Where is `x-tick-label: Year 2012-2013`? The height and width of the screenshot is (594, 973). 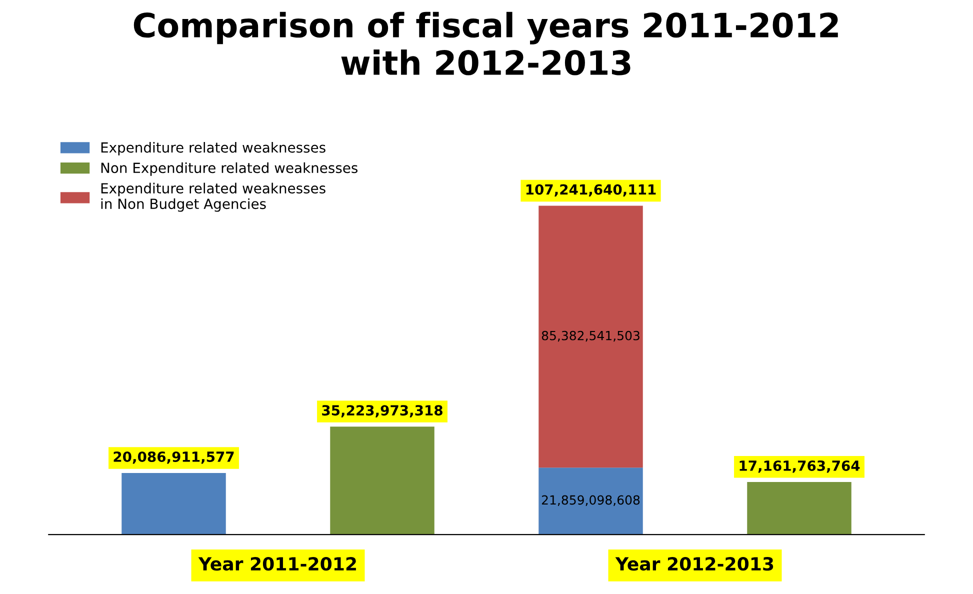 x-tick-label: Year 2012-2013 is located at coordinates (694, 564).